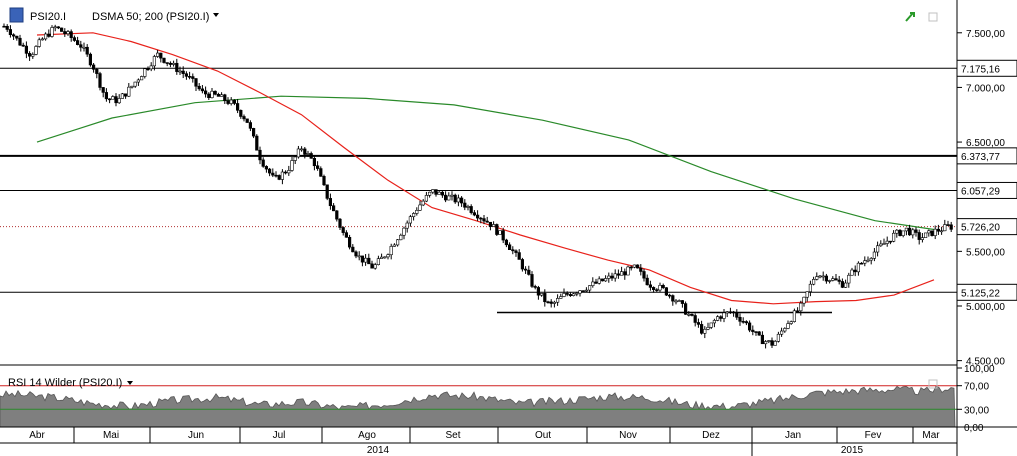 The image size is (1017, 456). I want to click on symbol-label: PSI20.I, so click(48, 17).